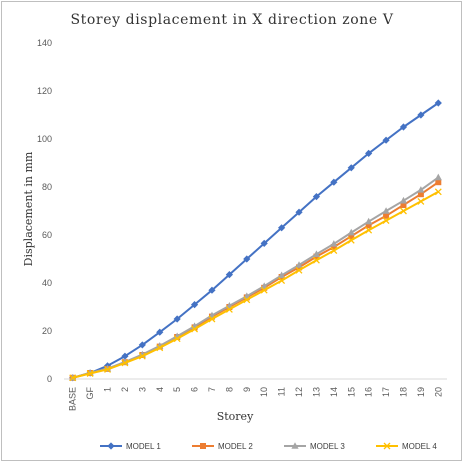  I want to click on x-tick-label: 8, so click(229, 389).